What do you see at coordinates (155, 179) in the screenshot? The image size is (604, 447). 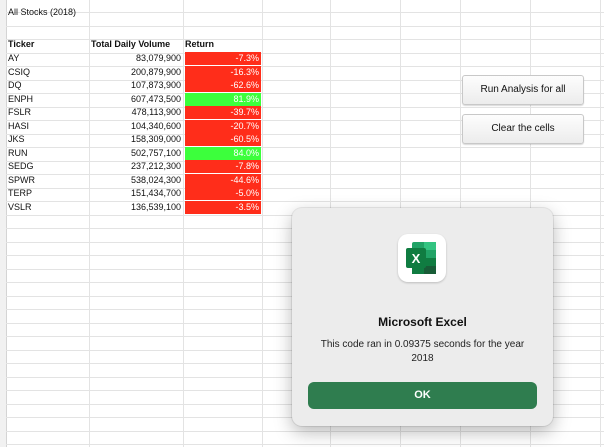 I see `volume-cell: 538,024,300` at bounding box center [155, 179].